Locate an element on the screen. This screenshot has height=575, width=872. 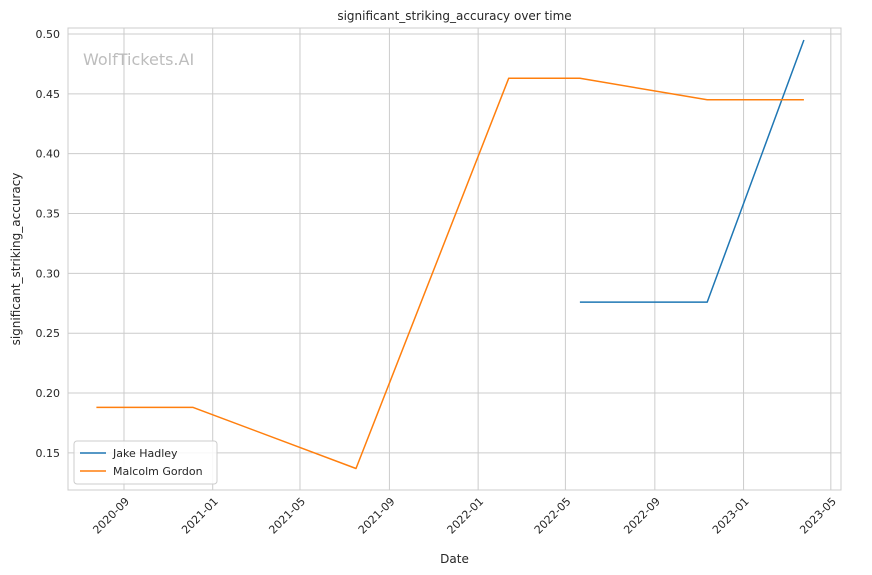
y-axis-label: significant_striking_accuracy is located at coordinates (16, 259).